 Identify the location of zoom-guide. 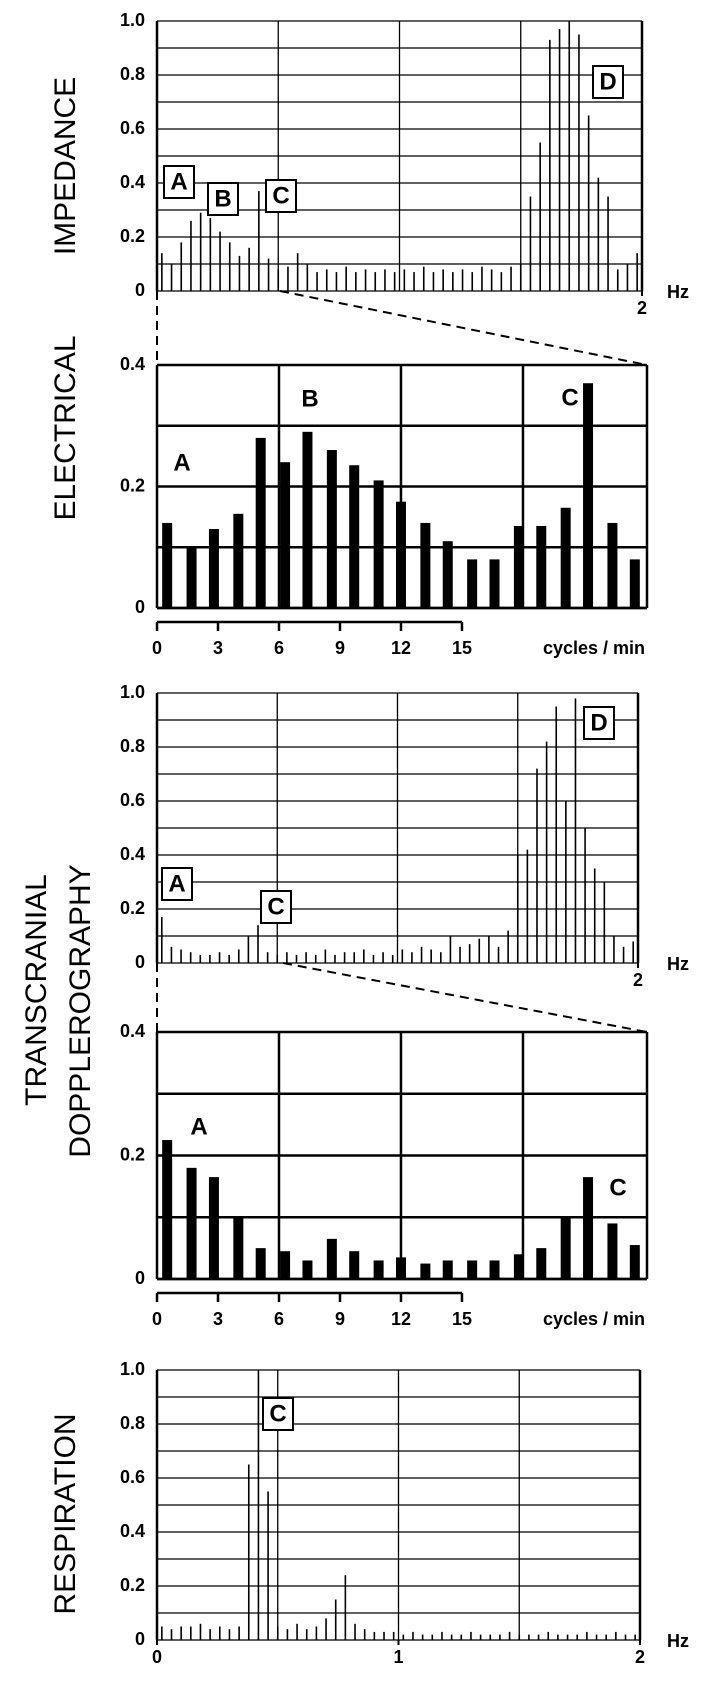
(463, 328).